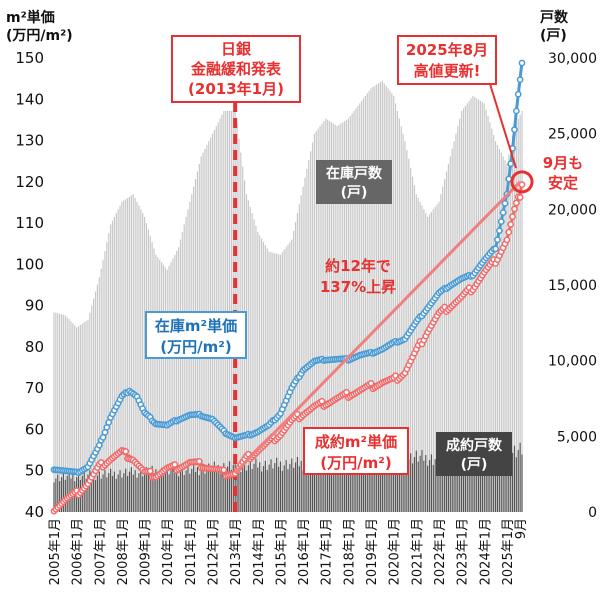  What do you see at coordinates (34, 388) in the screenshot?
I see `left-axis-tick-label: 70` at bounding box center [34, 388].